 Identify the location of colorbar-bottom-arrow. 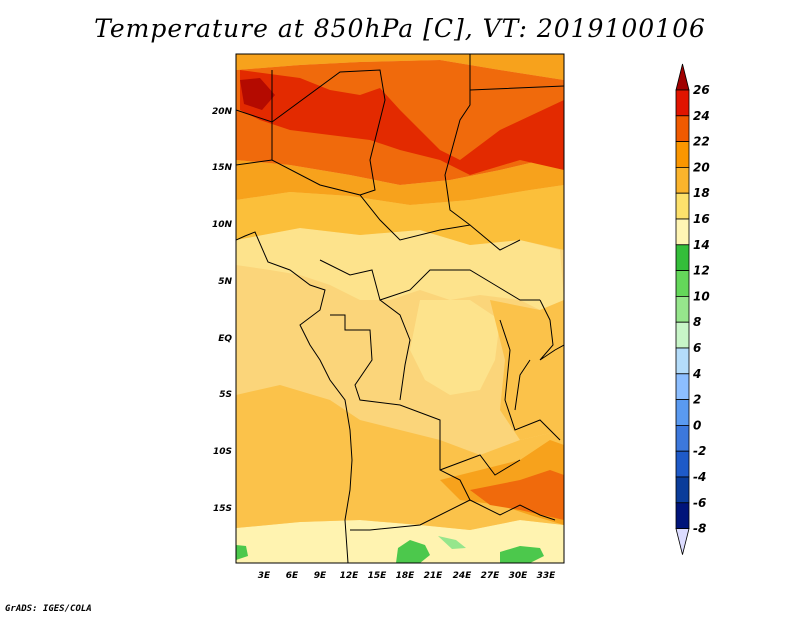
(682, 541).